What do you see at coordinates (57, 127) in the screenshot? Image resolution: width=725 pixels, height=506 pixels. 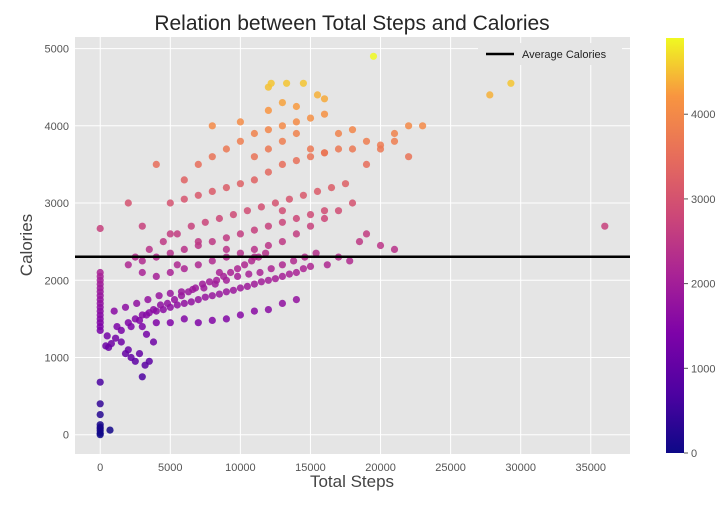 I see `y-tick-label: 4000` at bounding box center [57, 127].